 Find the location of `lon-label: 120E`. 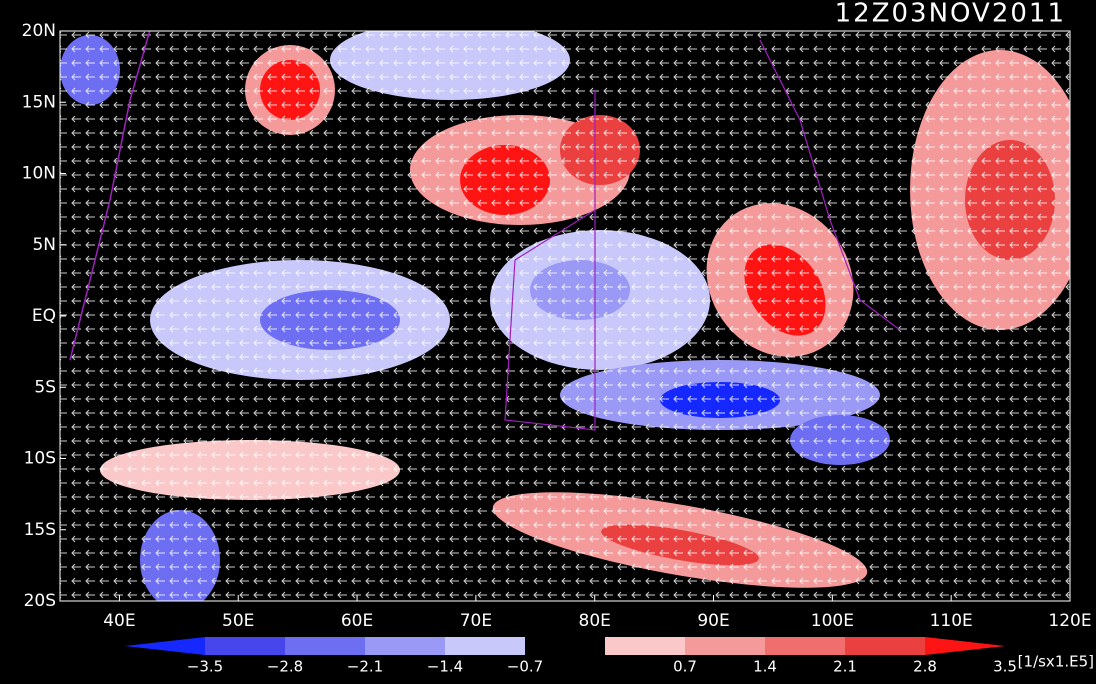

lon-label: 120E is located at coordinates (1069, 621).